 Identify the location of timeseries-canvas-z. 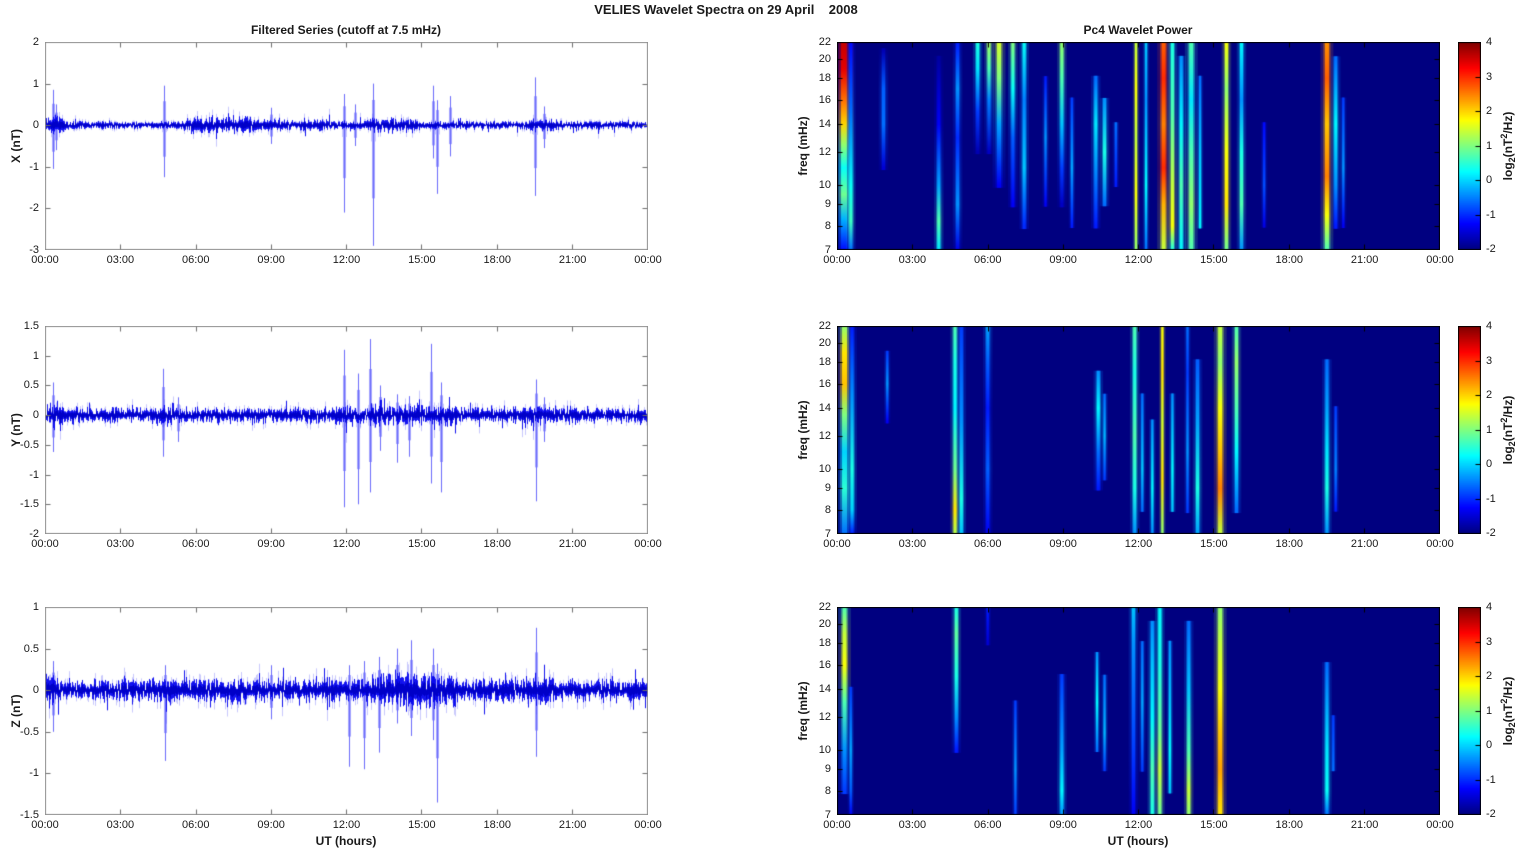
(346, 711).